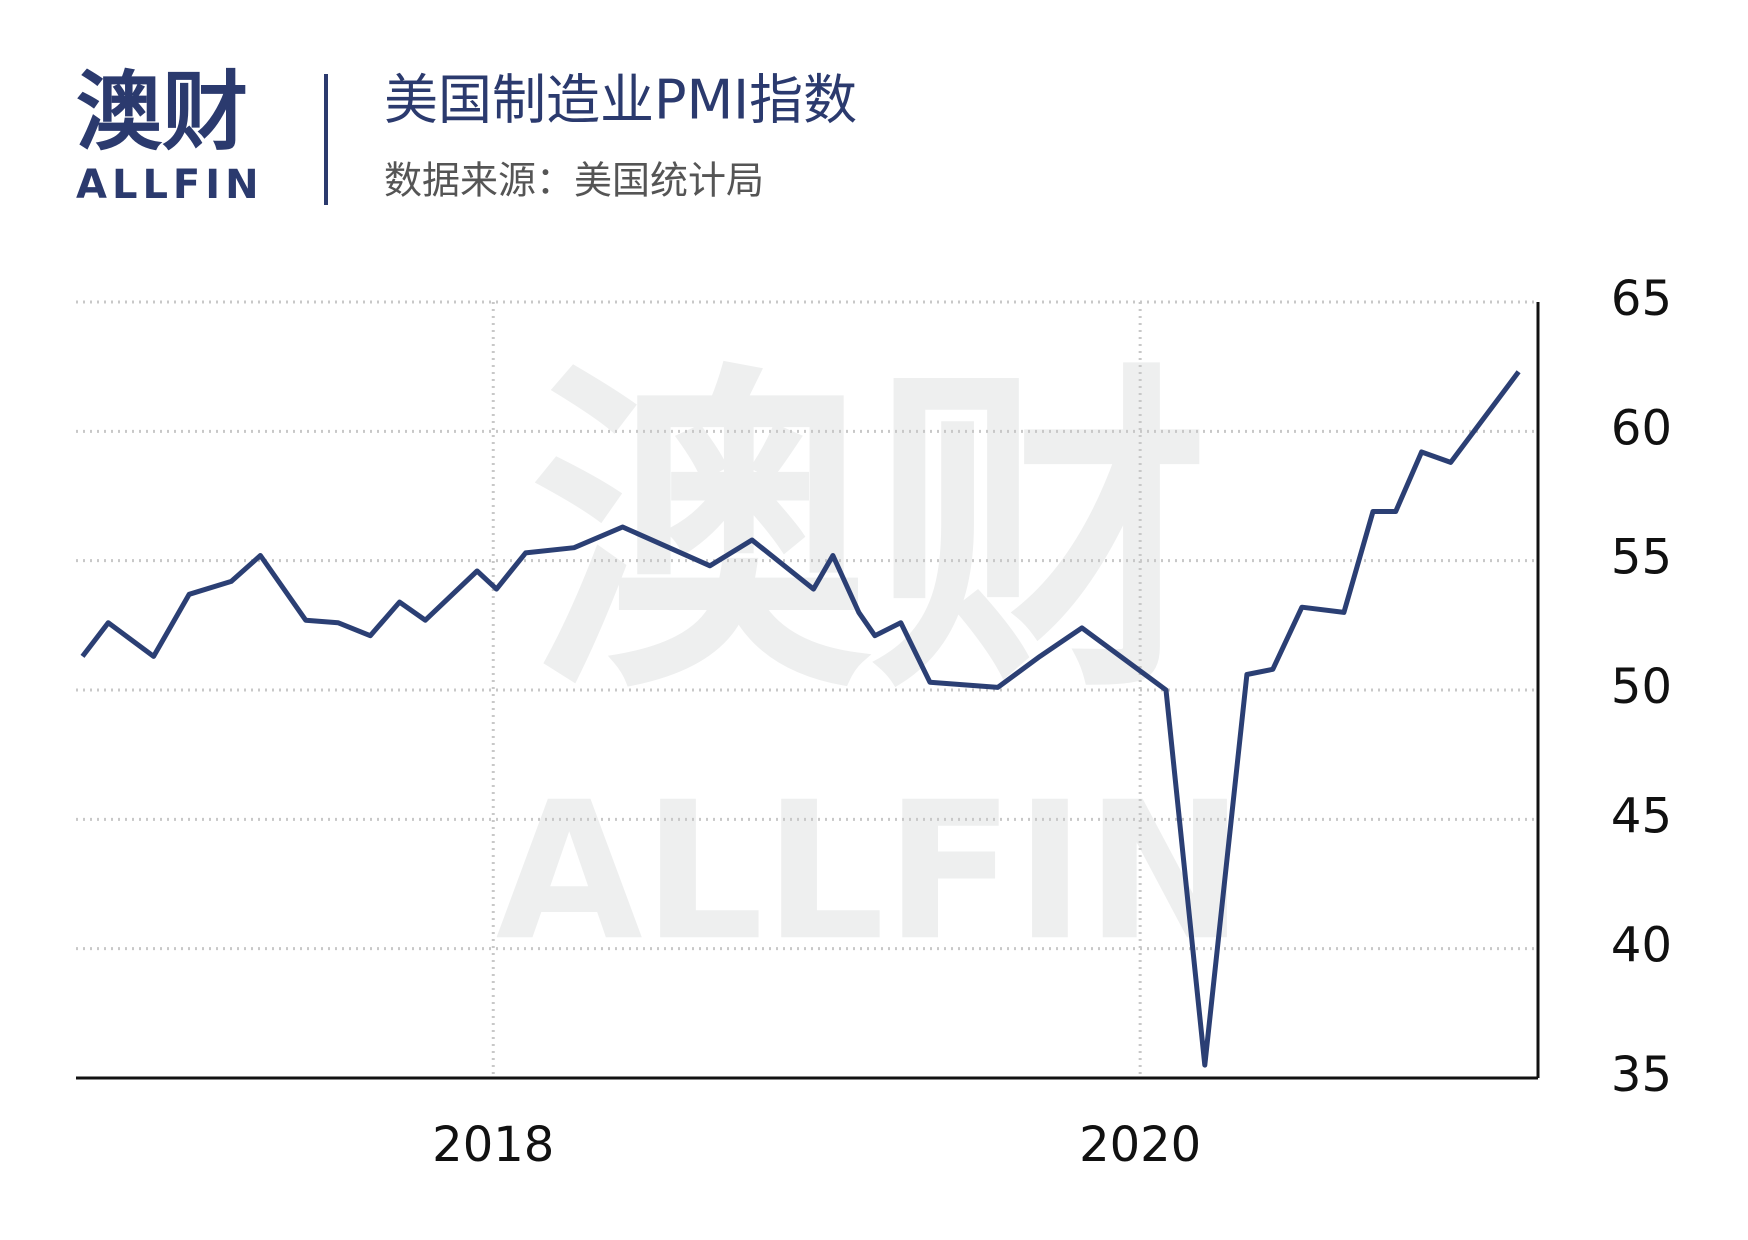  I want to click on y-tick-label: 50, so click(1641, 687).